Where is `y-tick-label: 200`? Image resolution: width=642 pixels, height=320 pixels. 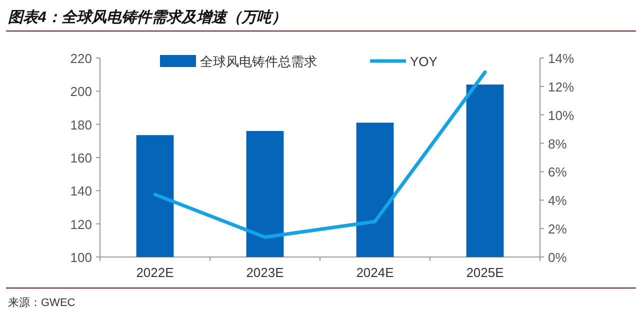
y-tick-label: 200 is located at coordinates (81, 92).